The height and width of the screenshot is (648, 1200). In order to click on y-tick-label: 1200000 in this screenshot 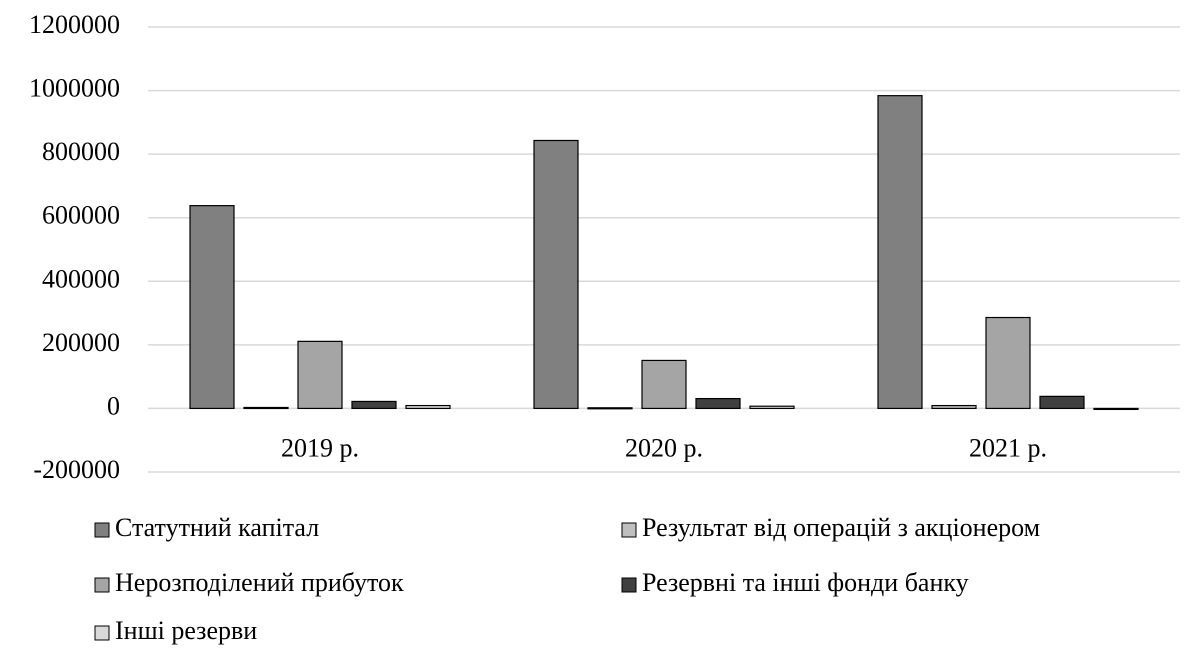, I will do `click(74, 24)`.